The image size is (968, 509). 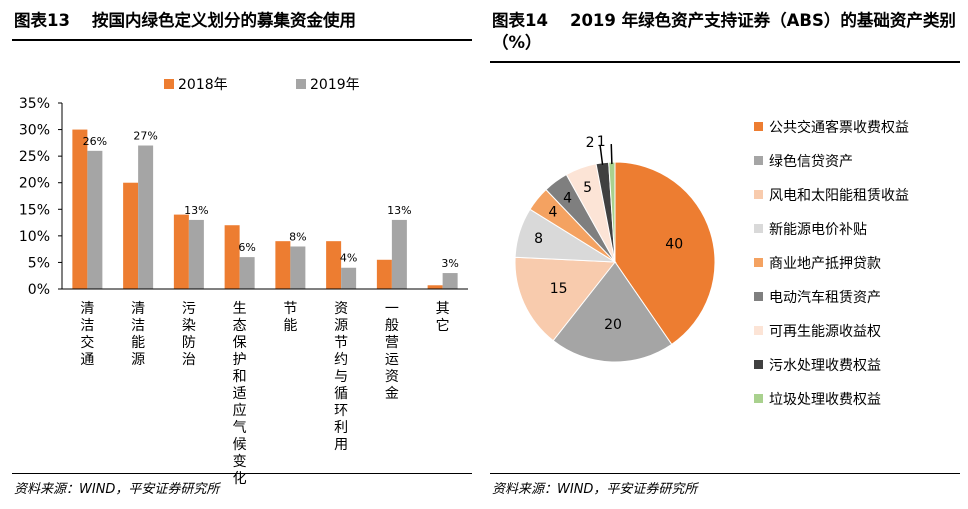 What do you see at coordinates (559, 289) in the screenshot?
I see `slice-value-label: 15` at bounding box center [559, 289].